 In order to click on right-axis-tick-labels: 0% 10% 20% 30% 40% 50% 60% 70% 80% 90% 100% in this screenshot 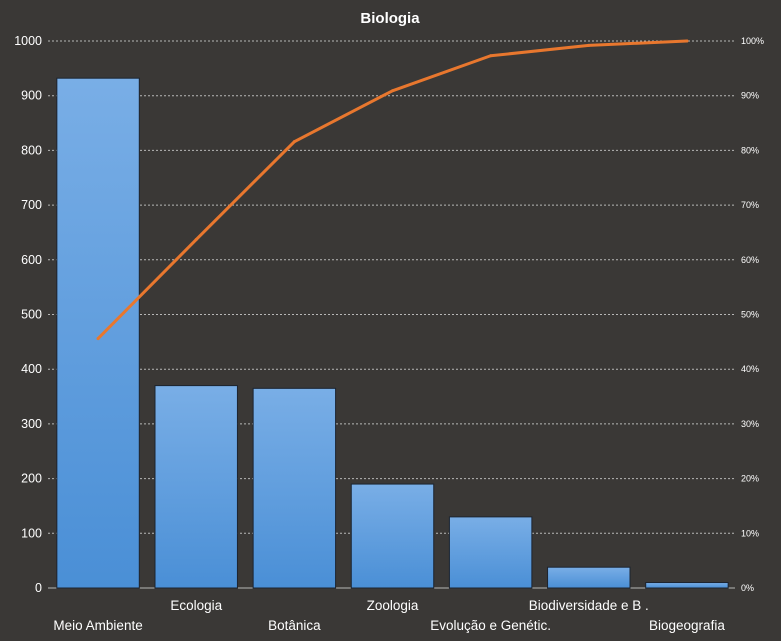, I will do `click(752, 314)`.